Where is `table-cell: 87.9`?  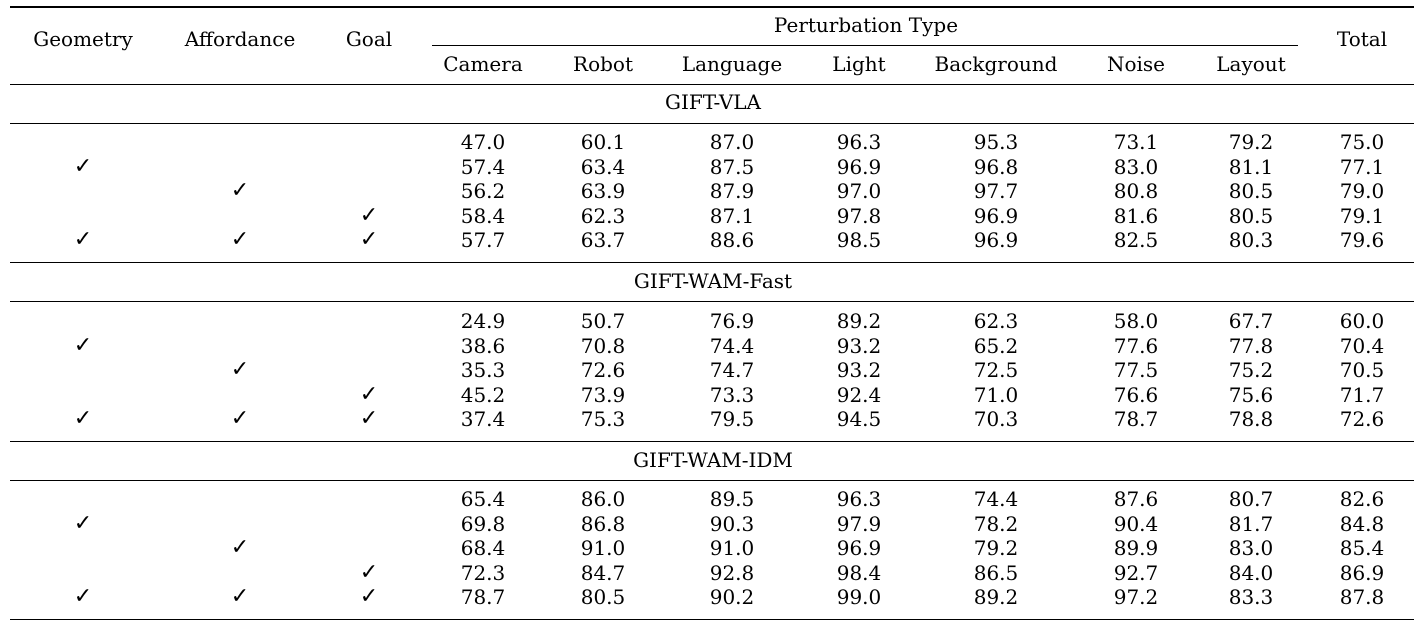 table-cell: 87.9 is located at coordinates (732, 191).